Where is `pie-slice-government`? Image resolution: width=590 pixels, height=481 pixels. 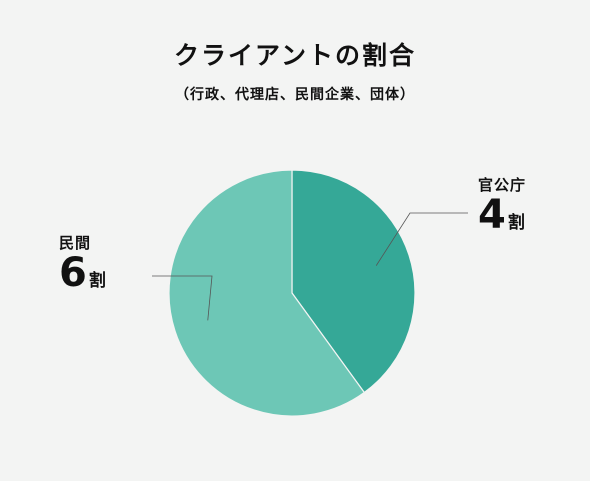 pie-slice-government is located at coordinates (353, 281).